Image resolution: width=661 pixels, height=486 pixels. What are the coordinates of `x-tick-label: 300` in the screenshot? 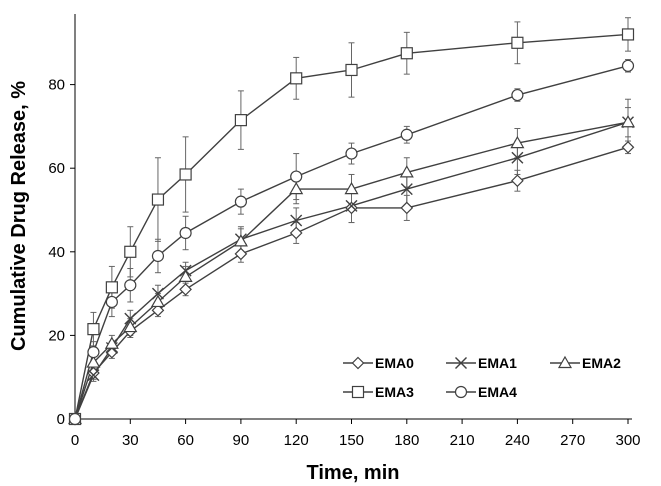 It's located at (627, 440).